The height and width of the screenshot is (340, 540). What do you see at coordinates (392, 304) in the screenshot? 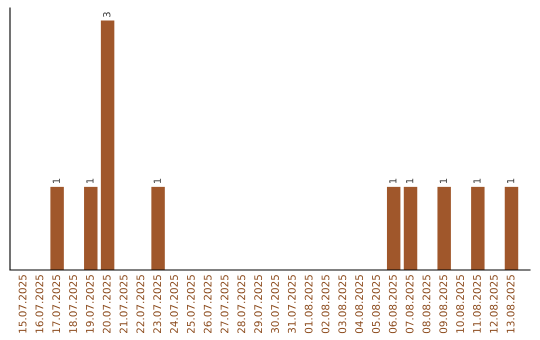
I see `x-tick-label: 06.08.2025` at bounding box center [392, 304].